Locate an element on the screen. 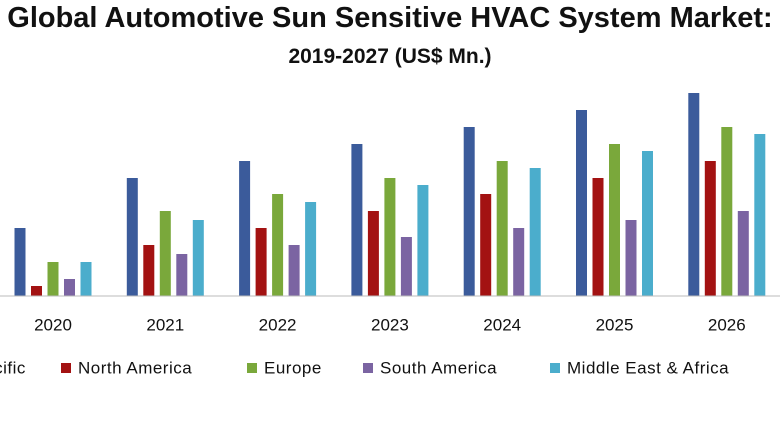 Image resolution: width=780 pixels, height=440 pixels. x-tick-label: 2024 is located at coordinates (502, 324).